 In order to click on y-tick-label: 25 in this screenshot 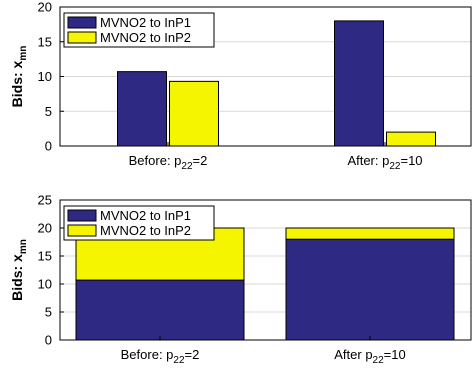, I will do `click(45, 200)`.